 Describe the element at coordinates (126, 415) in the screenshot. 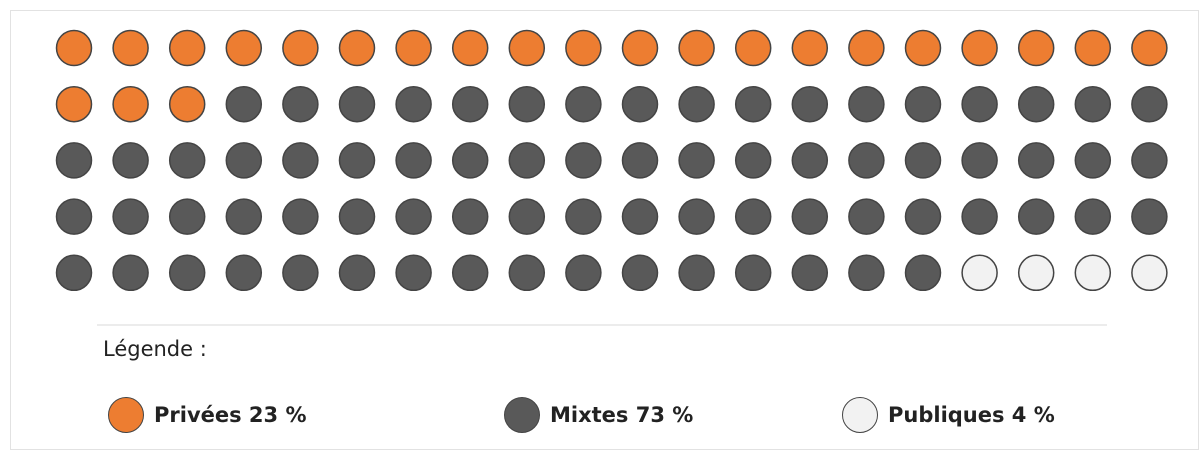

I see `legend-swatch-privees` at that location.